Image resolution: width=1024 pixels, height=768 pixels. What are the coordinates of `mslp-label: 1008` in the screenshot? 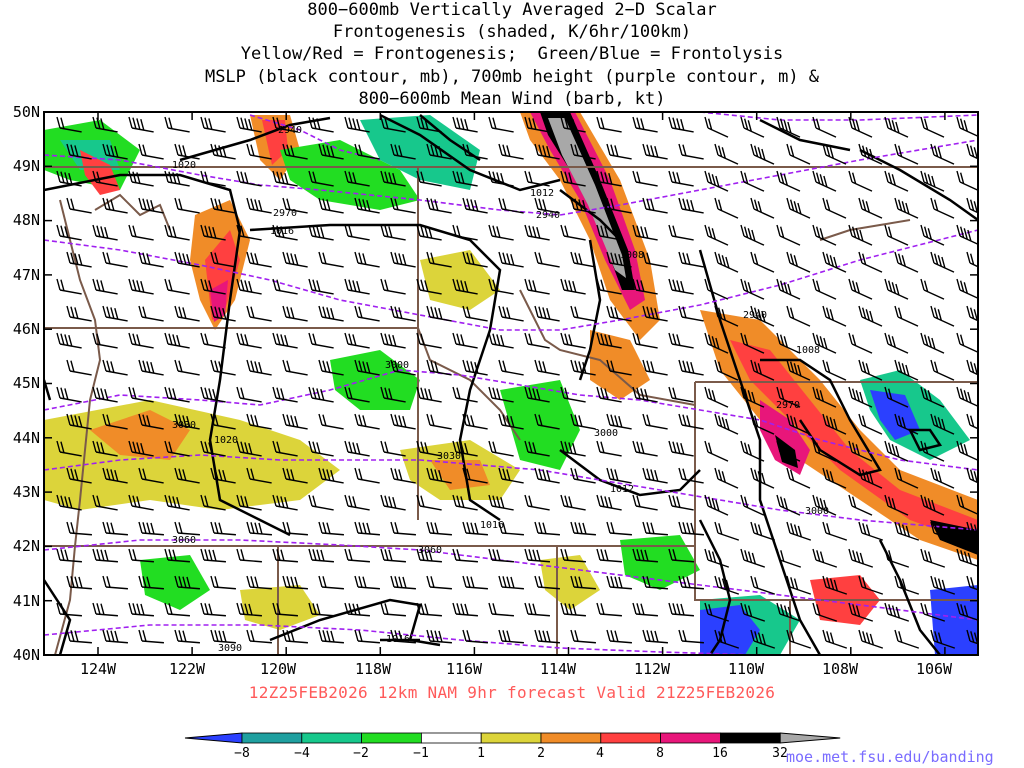 It's located at (632, 255).